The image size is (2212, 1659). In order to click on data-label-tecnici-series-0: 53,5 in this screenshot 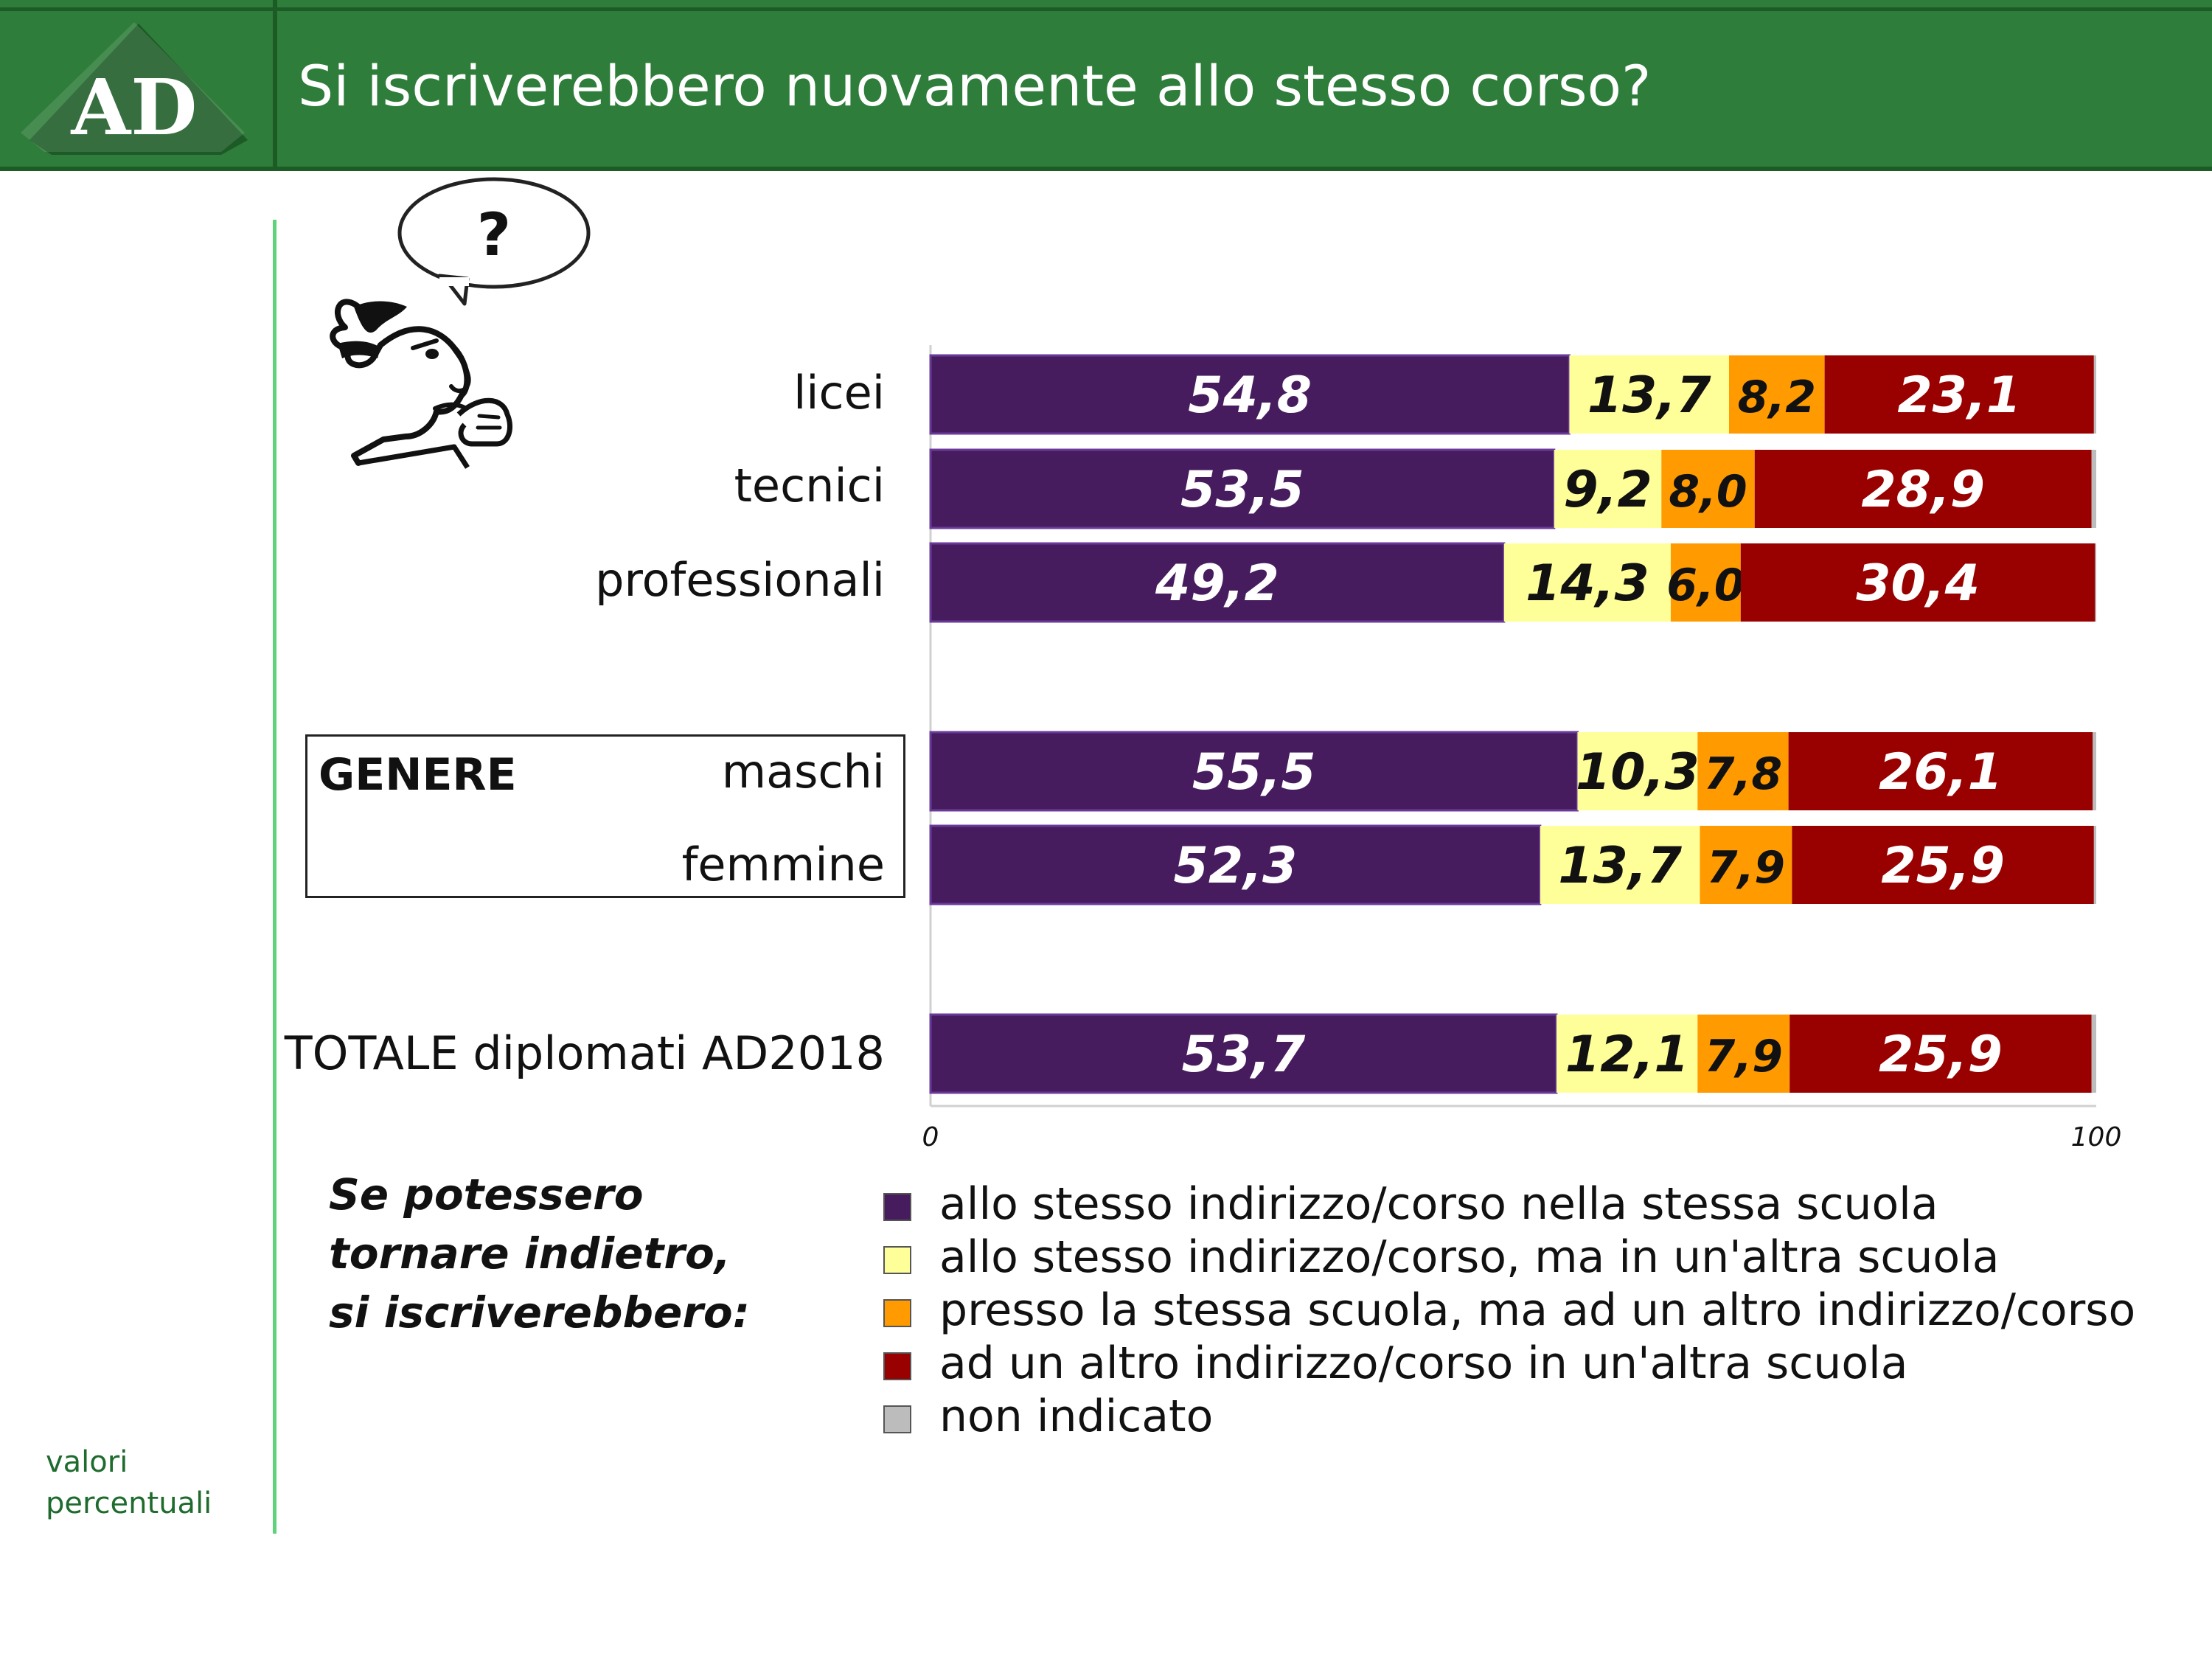, I will do `click(1242, 490)`.